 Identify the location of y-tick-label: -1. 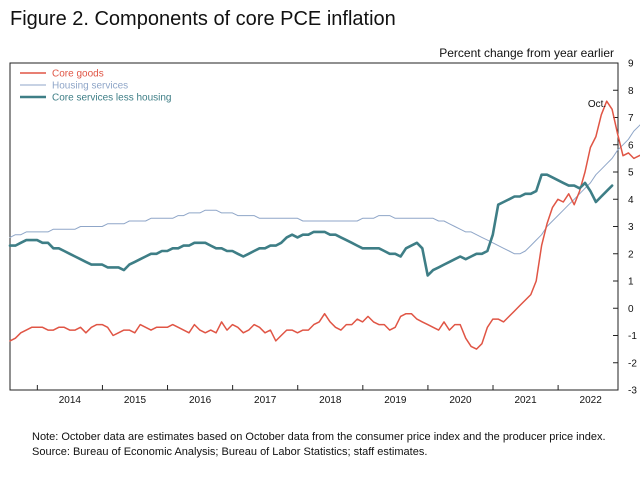
(632, 336).